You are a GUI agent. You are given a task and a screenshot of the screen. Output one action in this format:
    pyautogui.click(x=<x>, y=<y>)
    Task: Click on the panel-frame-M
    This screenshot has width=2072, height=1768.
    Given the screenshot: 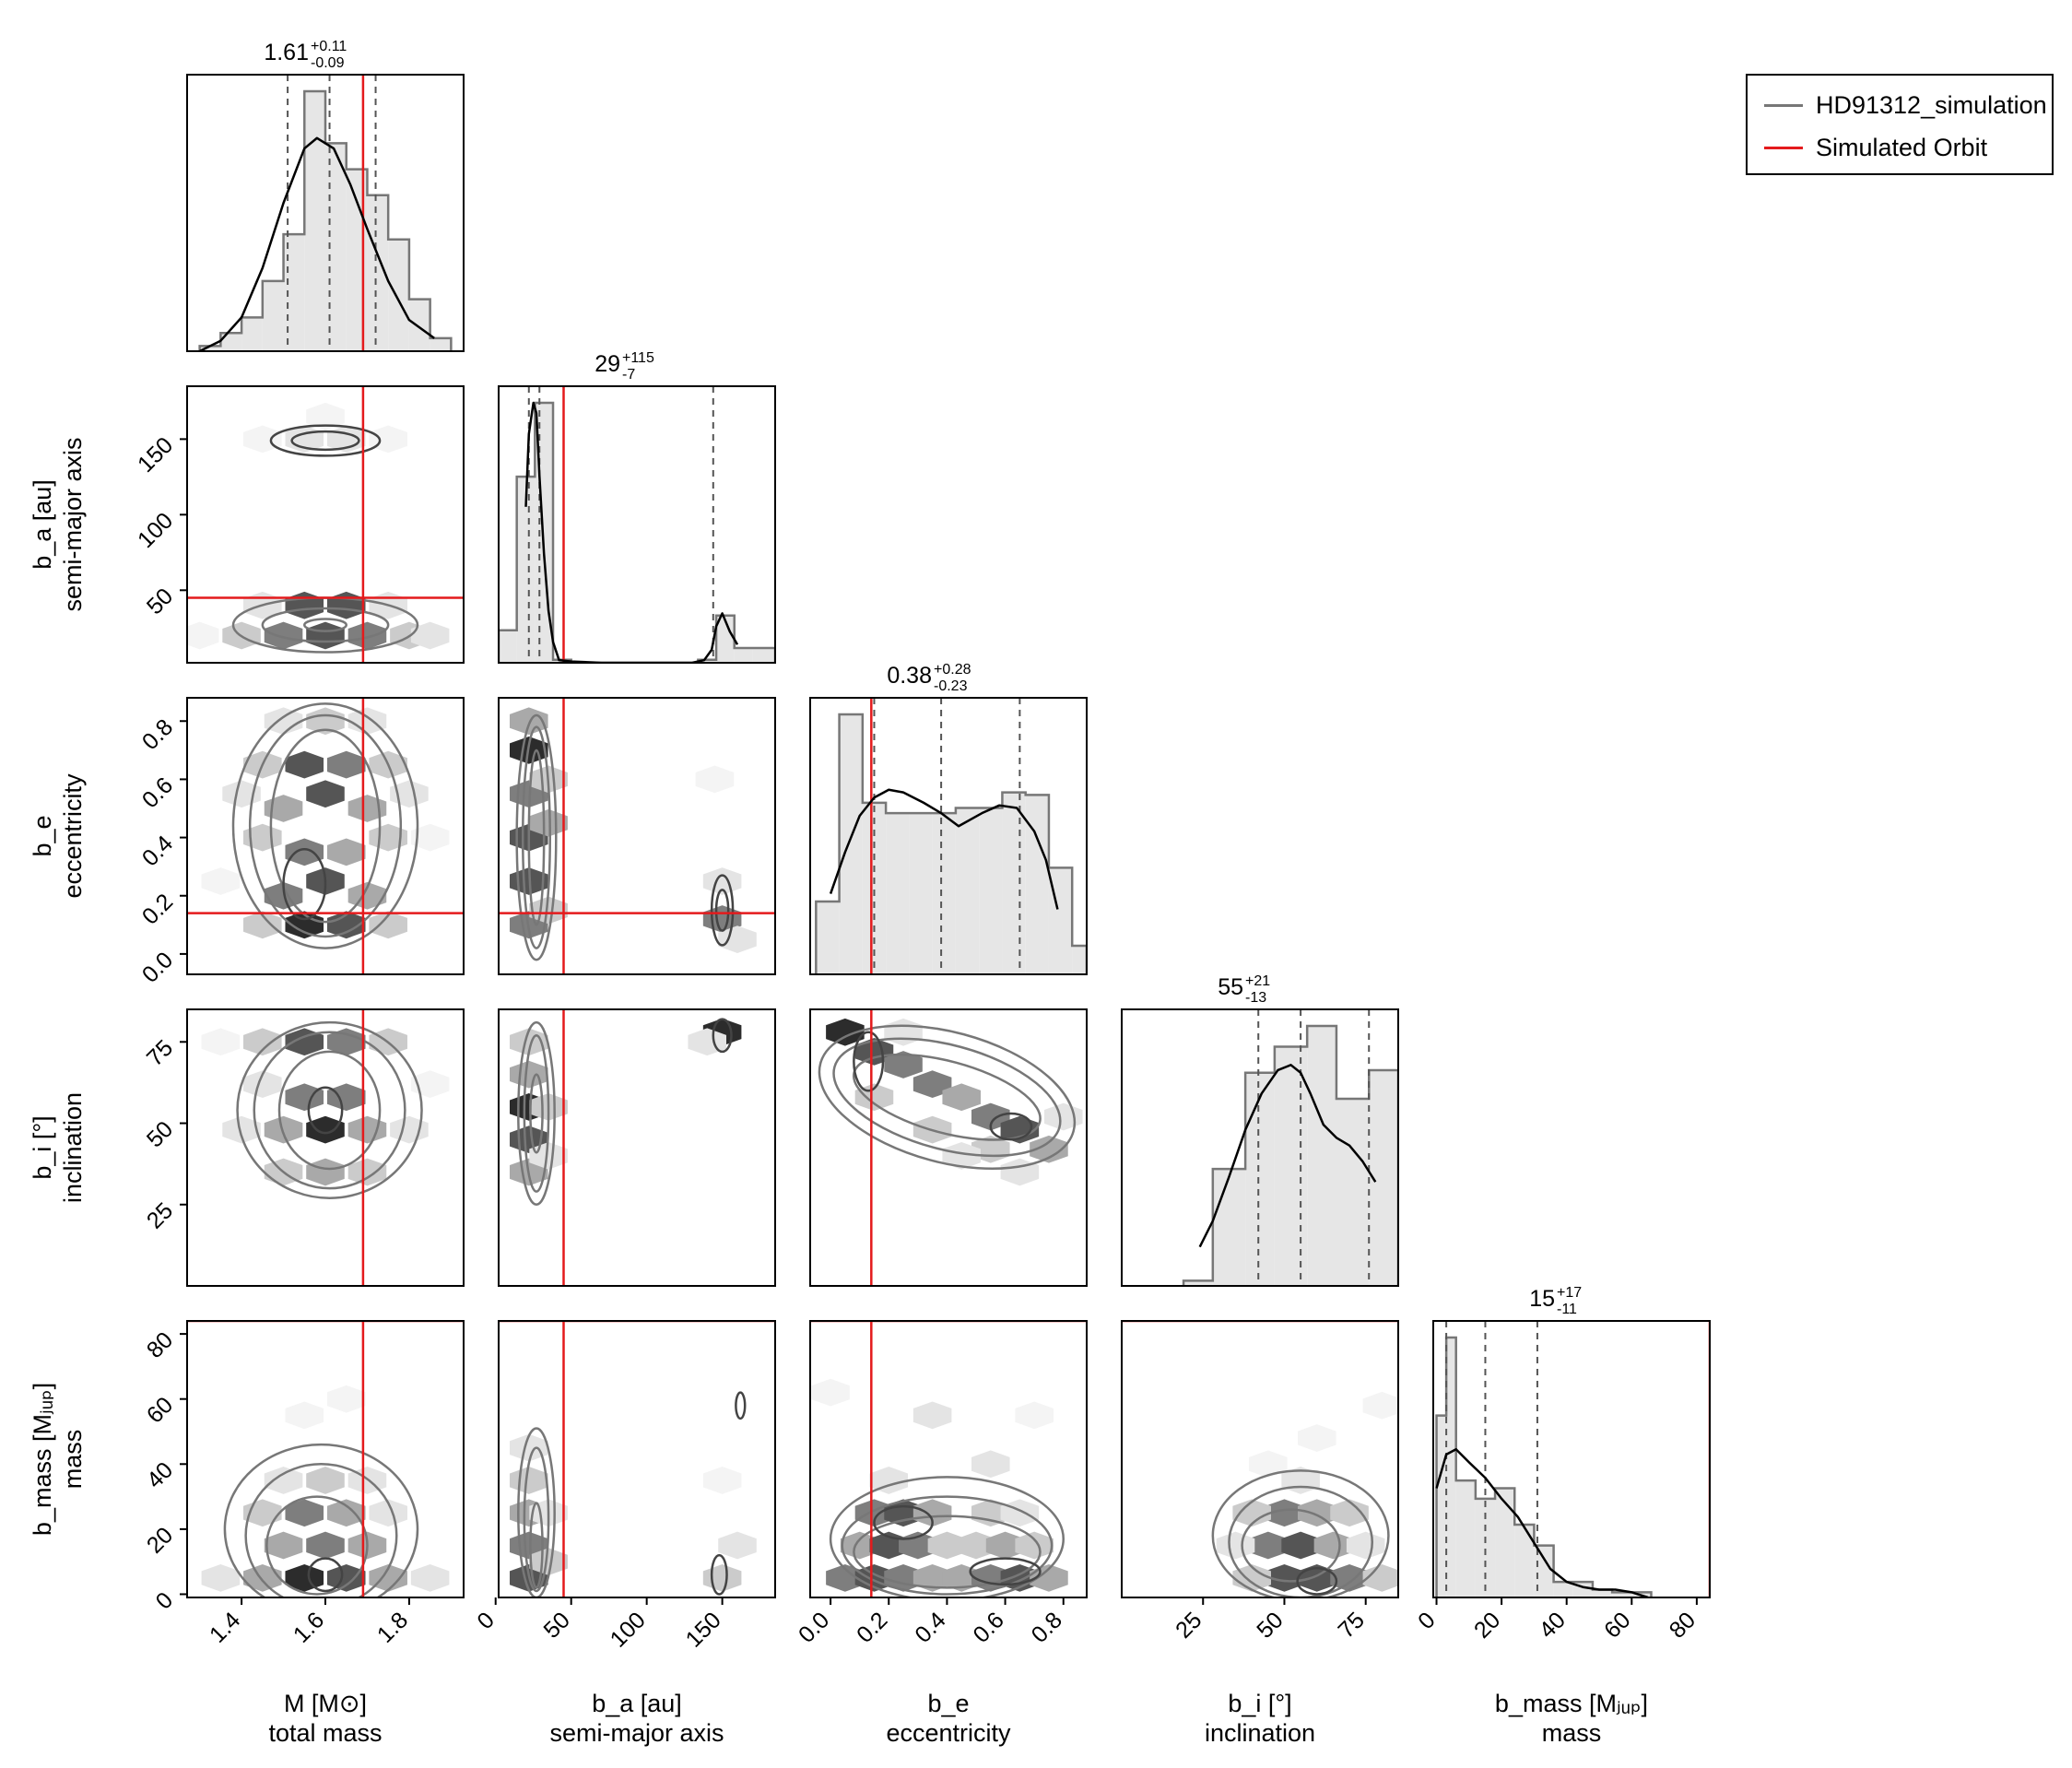 What is the action you would take?
    pyautogui.click(x=325, y=213)
    